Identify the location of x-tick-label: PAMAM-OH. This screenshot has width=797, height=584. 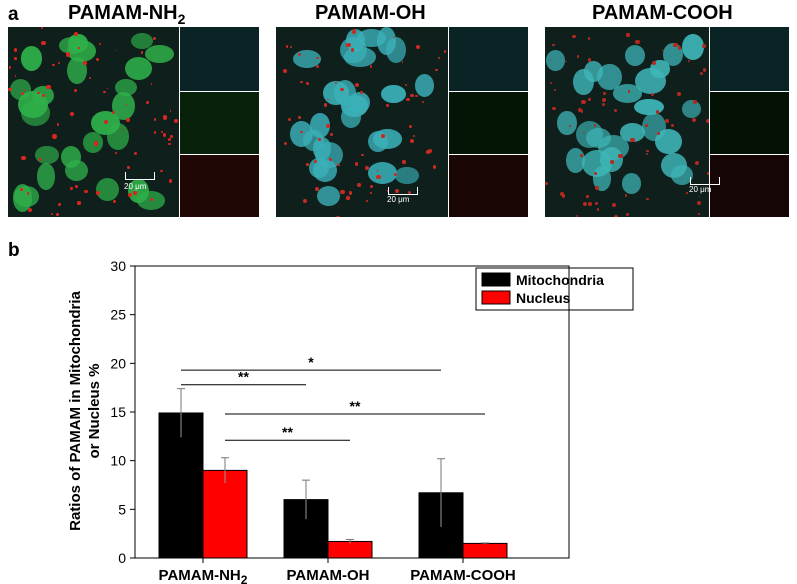
(327, 575).